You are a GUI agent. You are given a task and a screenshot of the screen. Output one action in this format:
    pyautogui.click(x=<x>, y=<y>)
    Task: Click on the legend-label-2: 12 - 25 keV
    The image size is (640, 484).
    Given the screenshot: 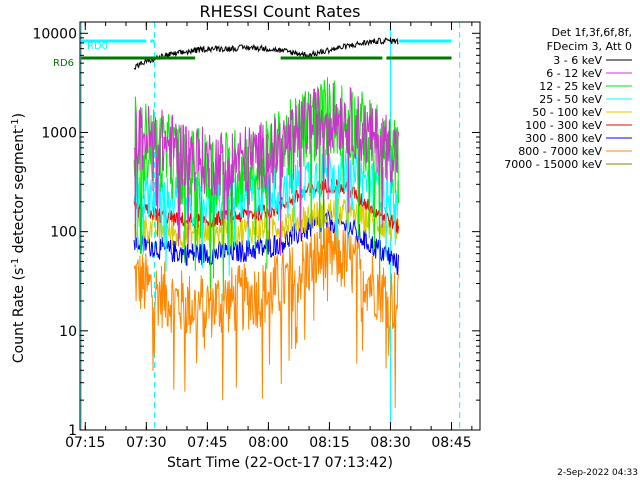 What is the action you would take?
    pyautogui.click(x=570, y=86)
    